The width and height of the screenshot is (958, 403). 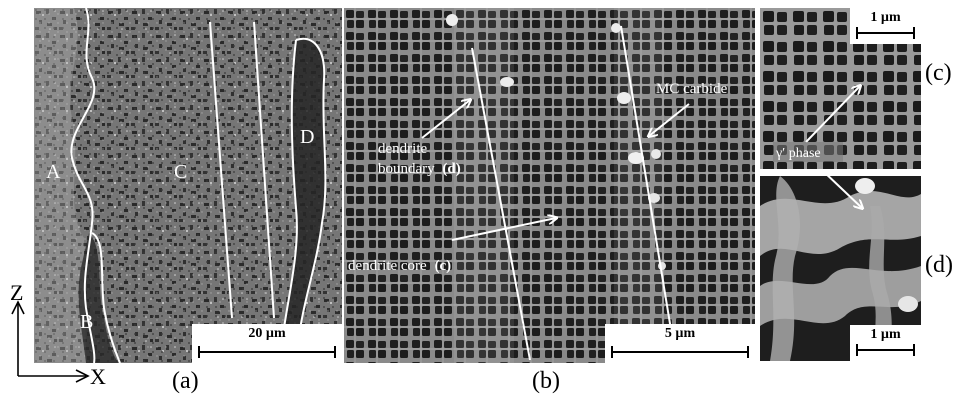 I want to click on core-arrow, so click(x=503, y=229).